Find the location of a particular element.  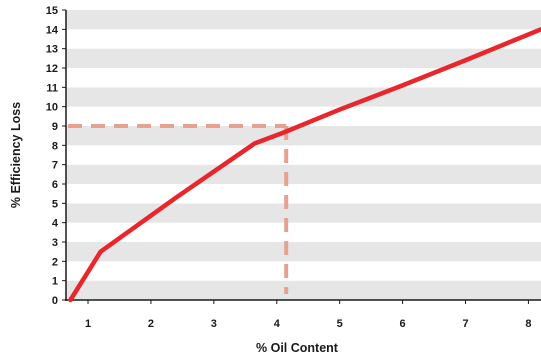

y-tick-label: 10 is located at coordinates (52, 108).